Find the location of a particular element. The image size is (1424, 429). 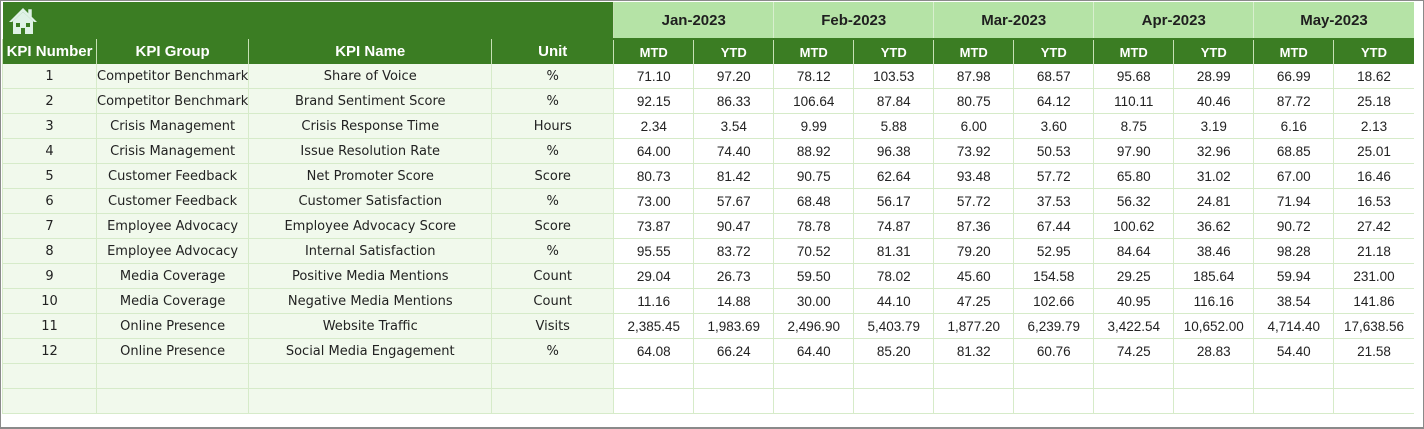

ytd-value-cell: 64.12 is located at coordinates (1053, 101).